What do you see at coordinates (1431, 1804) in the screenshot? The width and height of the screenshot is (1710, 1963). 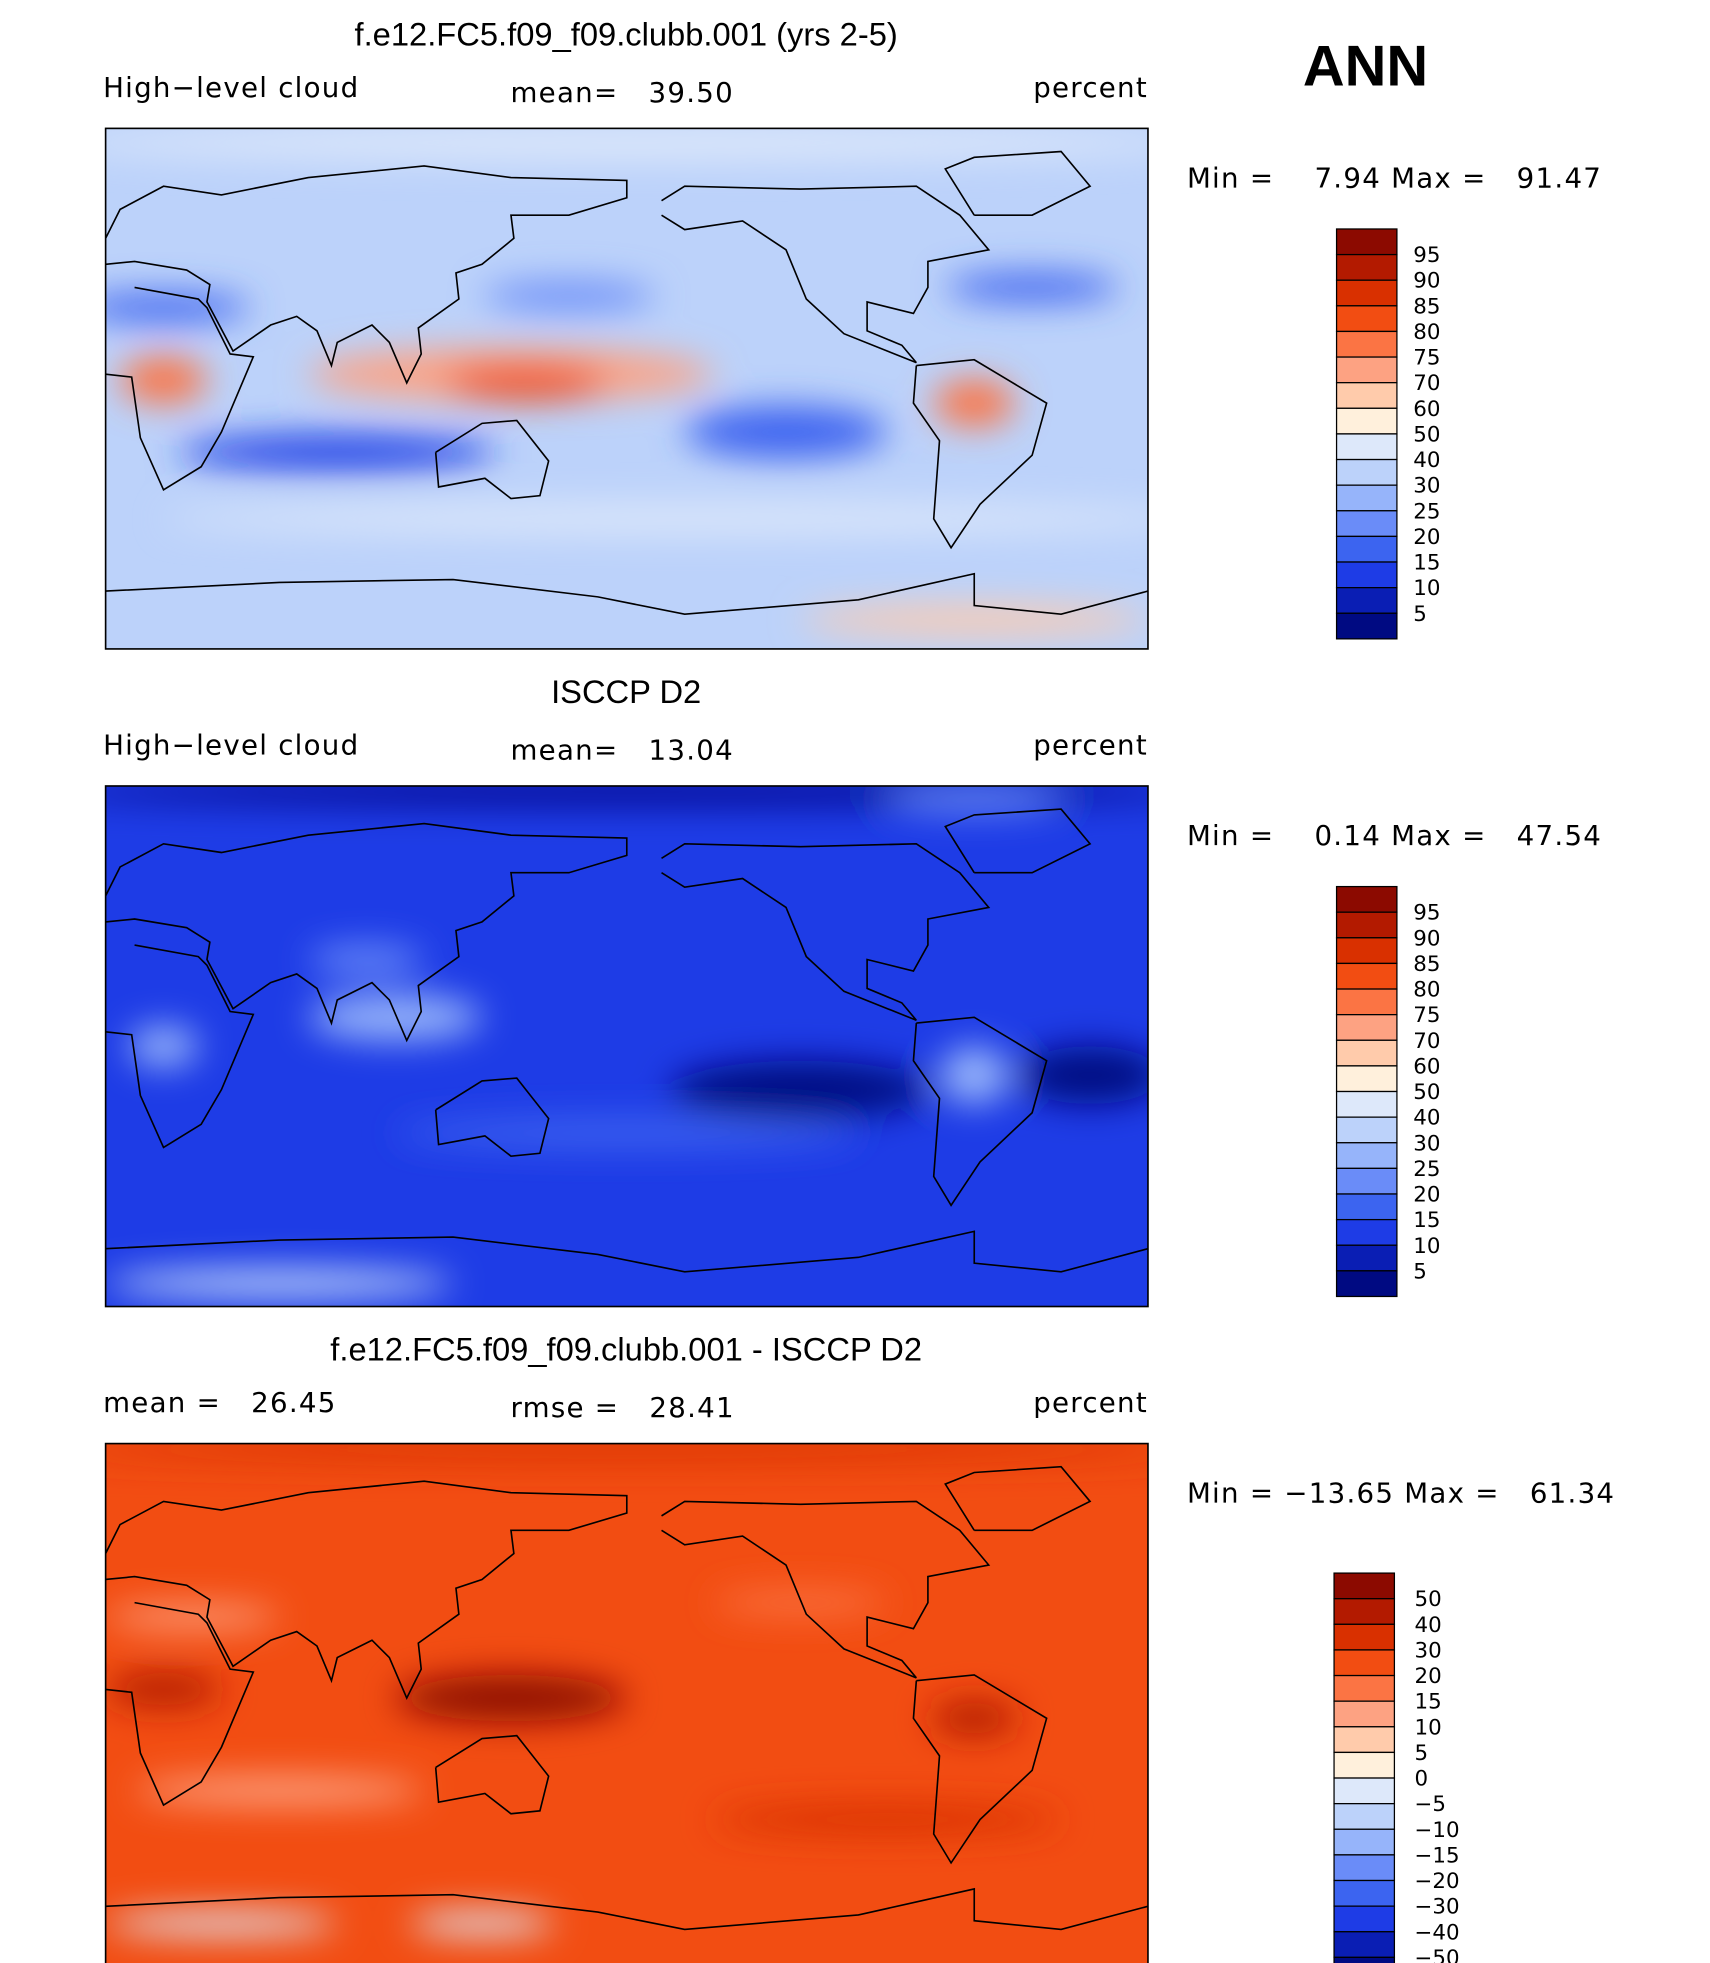 I see `colorbar-label: −5` at bounding box center [1431, 1804].